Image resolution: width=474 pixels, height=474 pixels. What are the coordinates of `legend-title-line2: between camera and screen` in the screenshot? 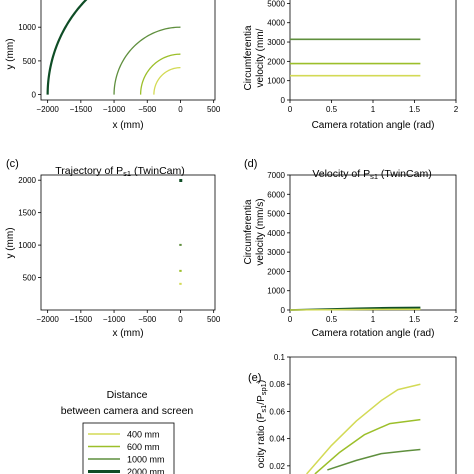 It's located at (127, 411).